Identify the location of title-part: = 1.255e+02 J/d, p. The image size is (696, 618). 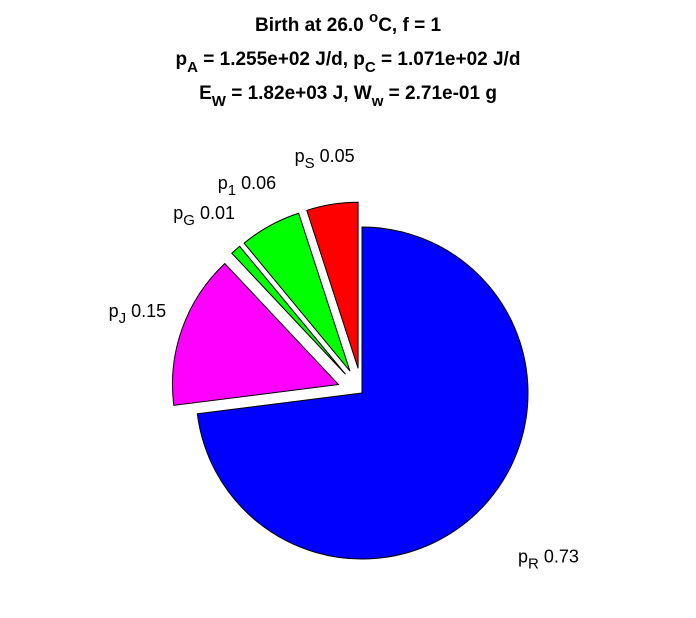
(281, 59).